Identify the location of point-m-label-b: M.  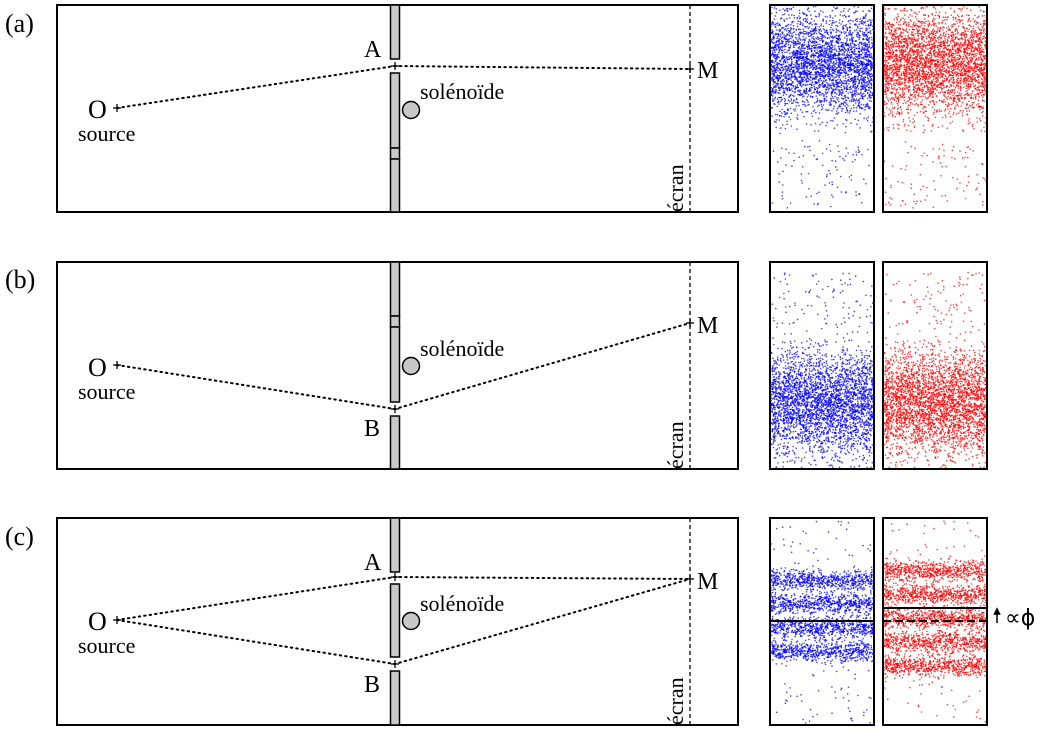
(707, 326).